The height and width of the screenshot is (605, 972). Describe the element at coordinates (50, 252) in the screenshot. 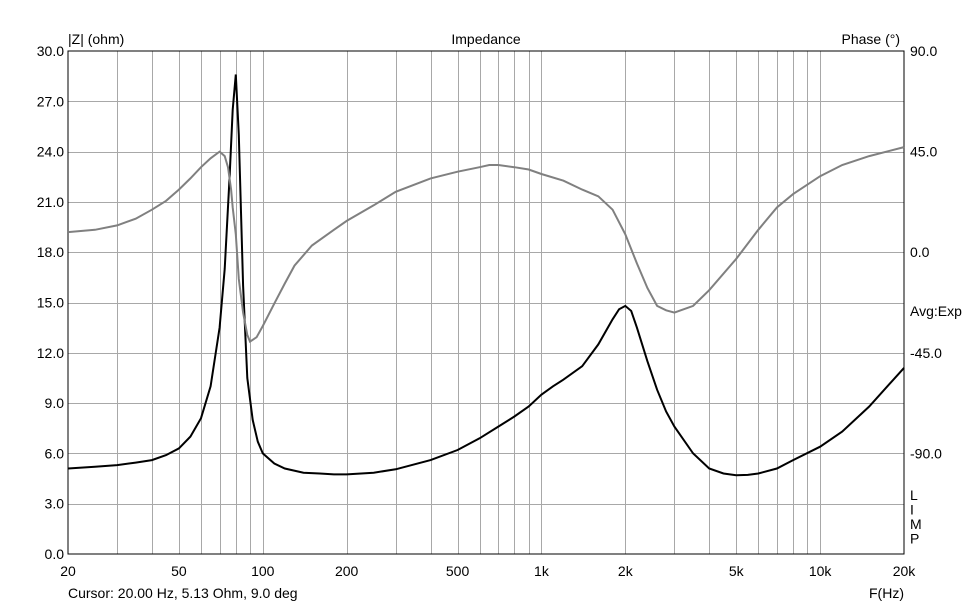

I see `y-left-tick-label: 18.0` at that location.